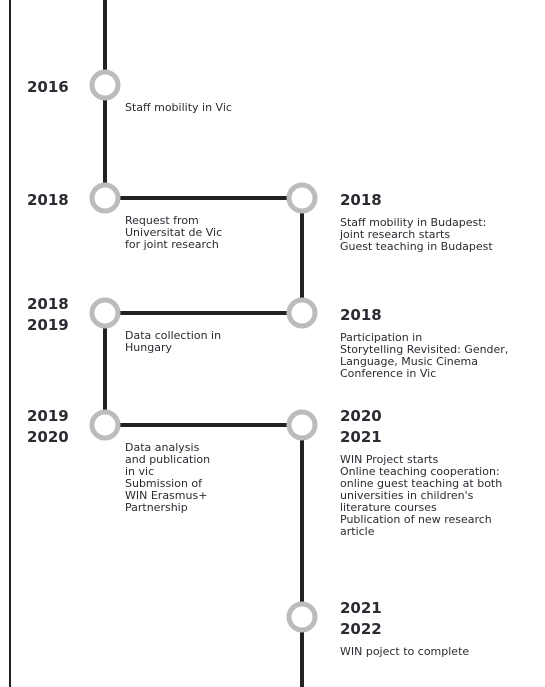 This screenshot has height=687, width=545. What do you see at coordinates (361, 629) in the screenshot?
I see `year-line: 2022` at bounding box center [361, 629].